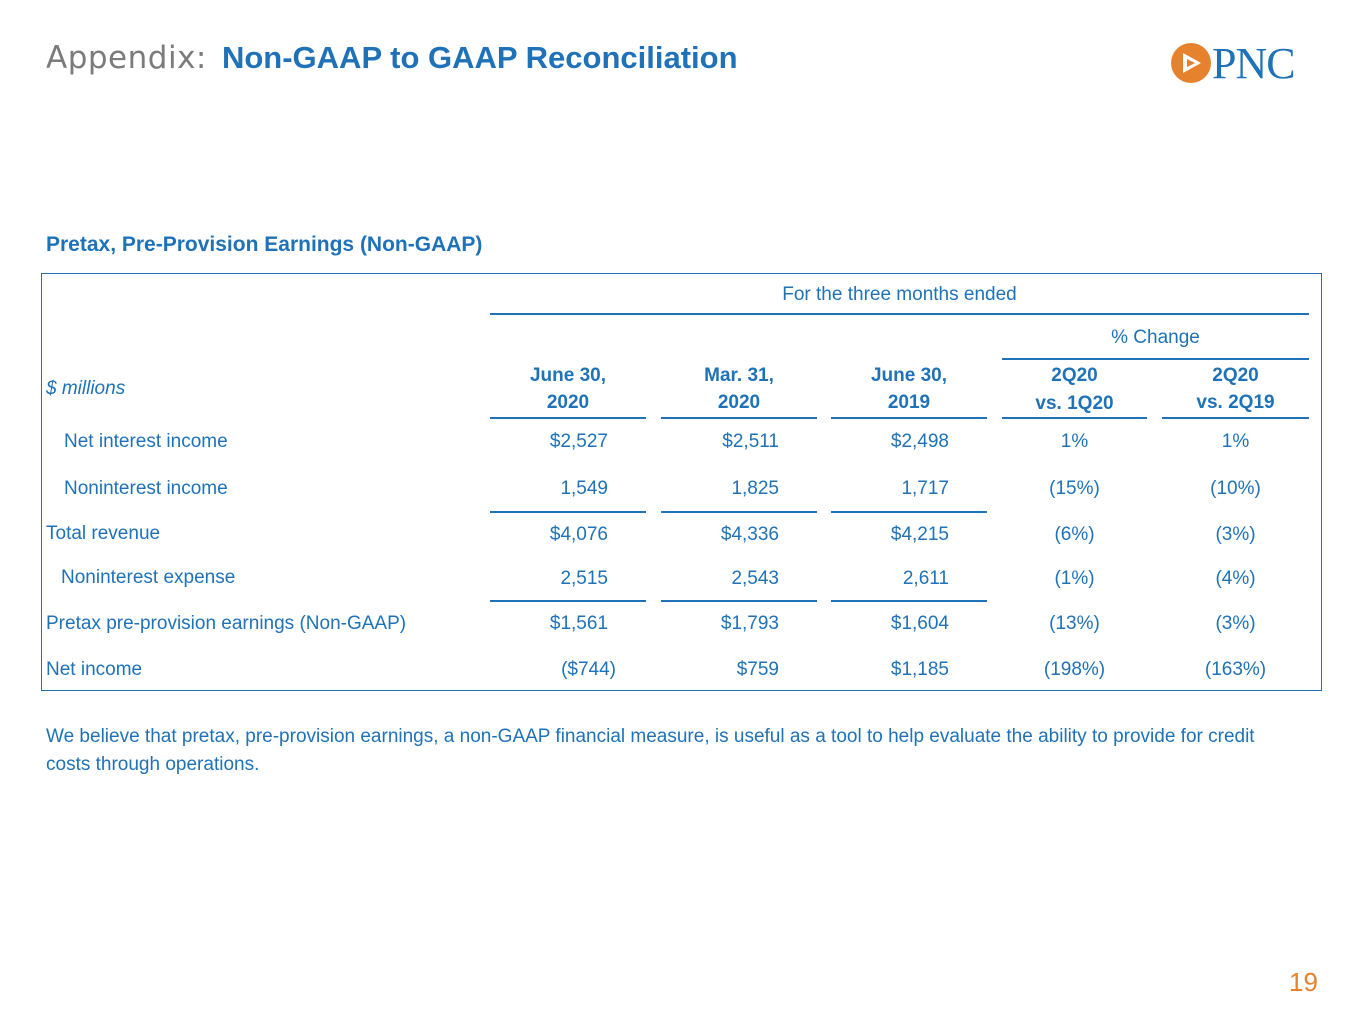 Image resolution: width=1365 pixels, height=1024 pixels. Describe the element at coordinates (1155, 359) in the screenshot. I see `change-header-rule` at that location.